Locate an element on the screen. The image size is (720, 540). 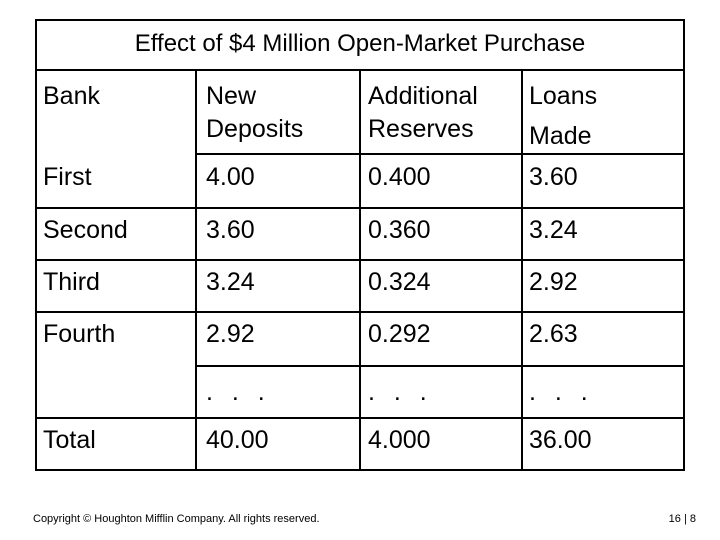
row-reserves: 0.400 is located at coordinates (399, 177).